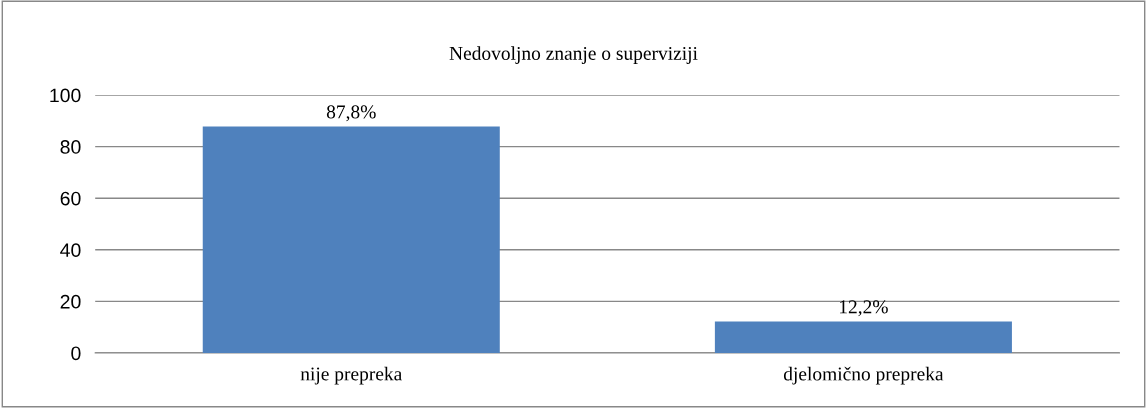  Describe the element at coordinates (351, 113) in the screenshot. I see `data-label: 87,8%` at that location.